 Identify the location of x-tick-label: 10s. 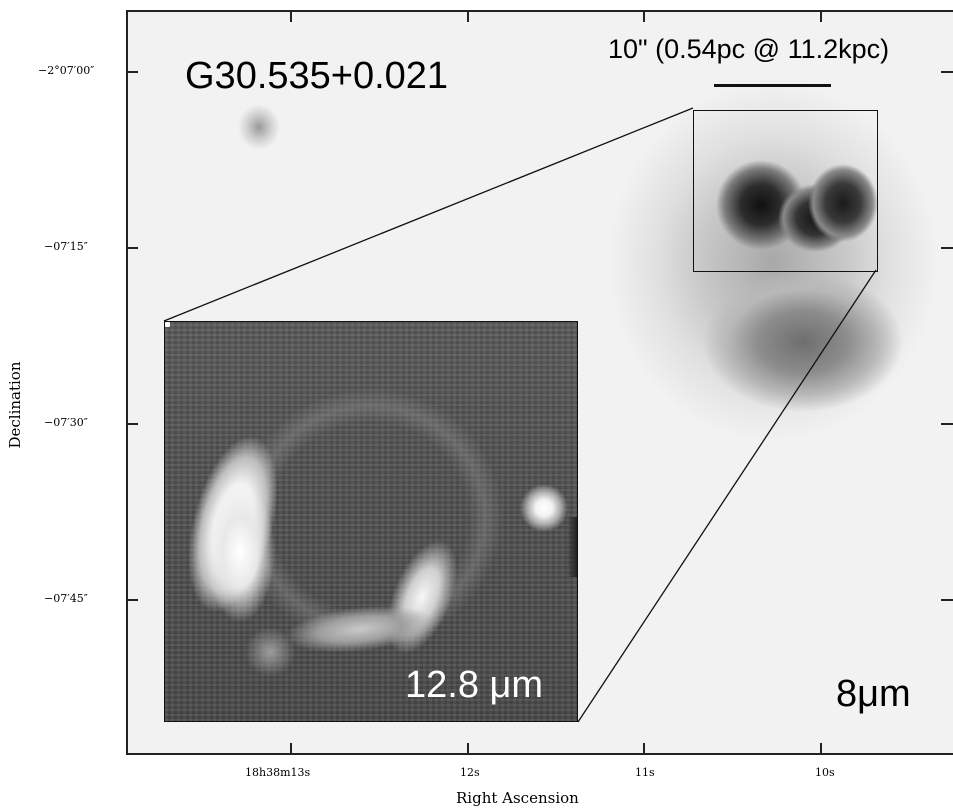
(825, 772).